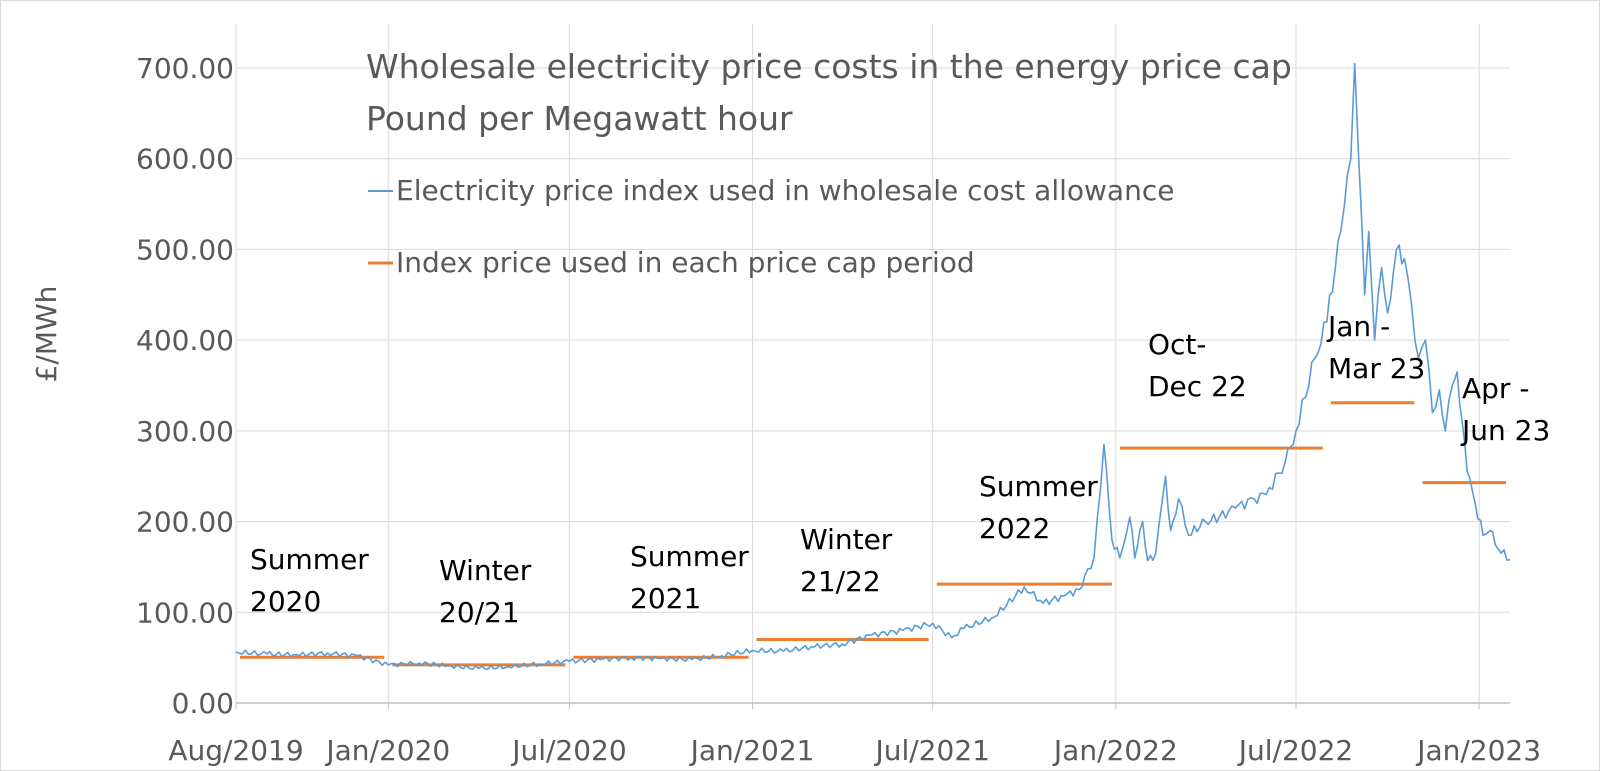 The width and height of the screenshot is (1600, 771). Describe the element at coordinates (185, 159) in the screenshot. I see `y-tick-label: 600.00` at that location.